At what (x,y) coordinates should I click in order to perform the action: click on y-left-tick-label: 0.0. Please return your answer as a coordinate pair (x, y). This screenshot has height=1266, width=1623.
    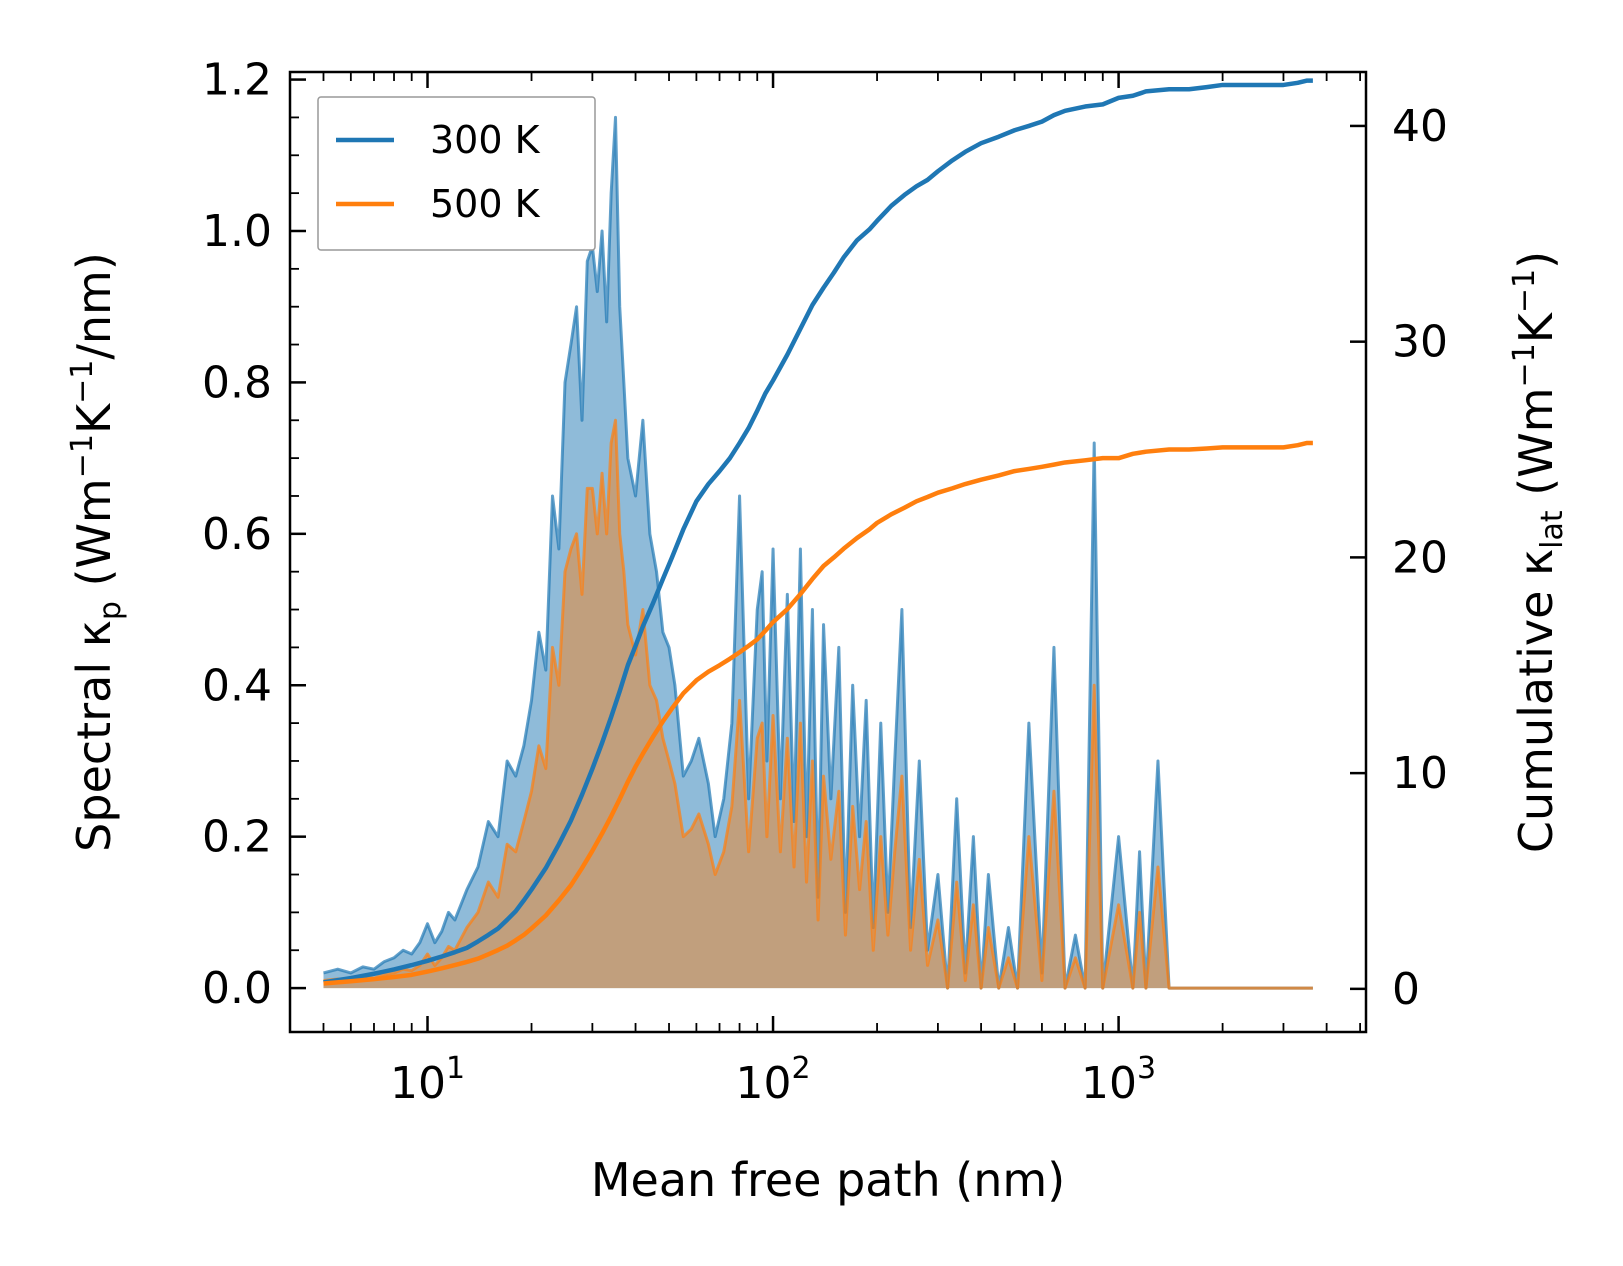
    Looking at the image, I should click on (237, 988).